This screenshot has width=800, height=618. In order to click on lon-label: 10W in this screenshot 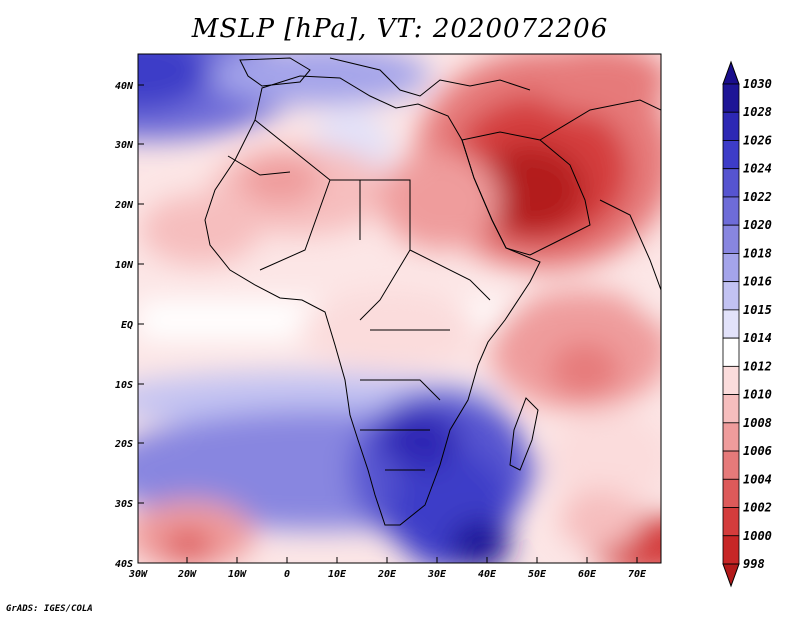, I will do `click(237, 574)`.